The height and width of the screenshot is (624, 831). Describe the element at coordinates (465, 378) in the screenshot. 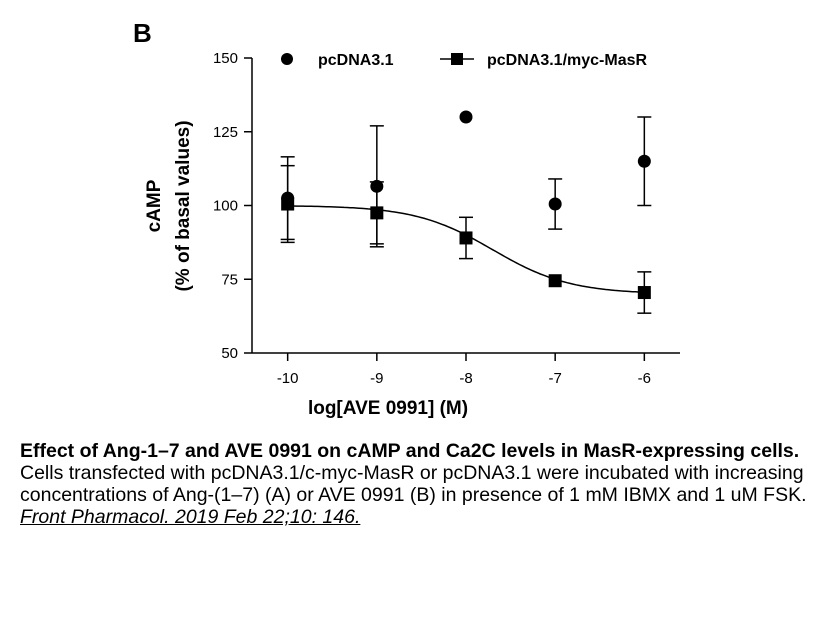

I see `x-tick-label: -8` at that location.